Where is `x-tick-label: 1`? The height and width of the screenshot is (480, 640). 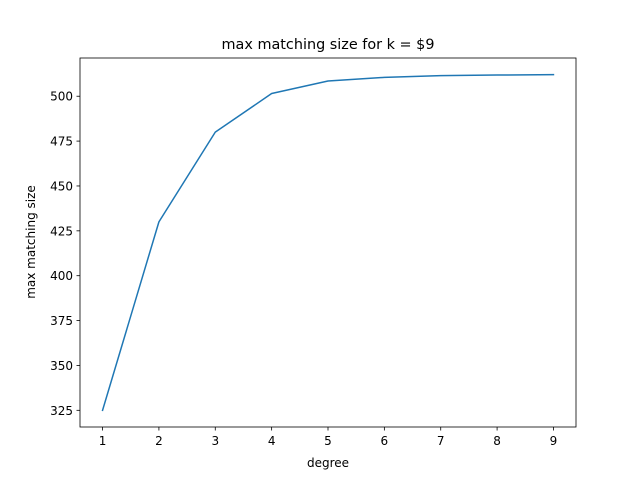
x-tick-label: 1 is located at coordinates (103, 441).